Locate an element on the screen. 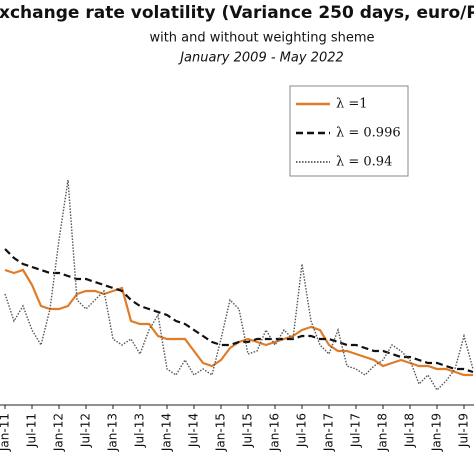  legend-box is located at coordinates (349, 131).